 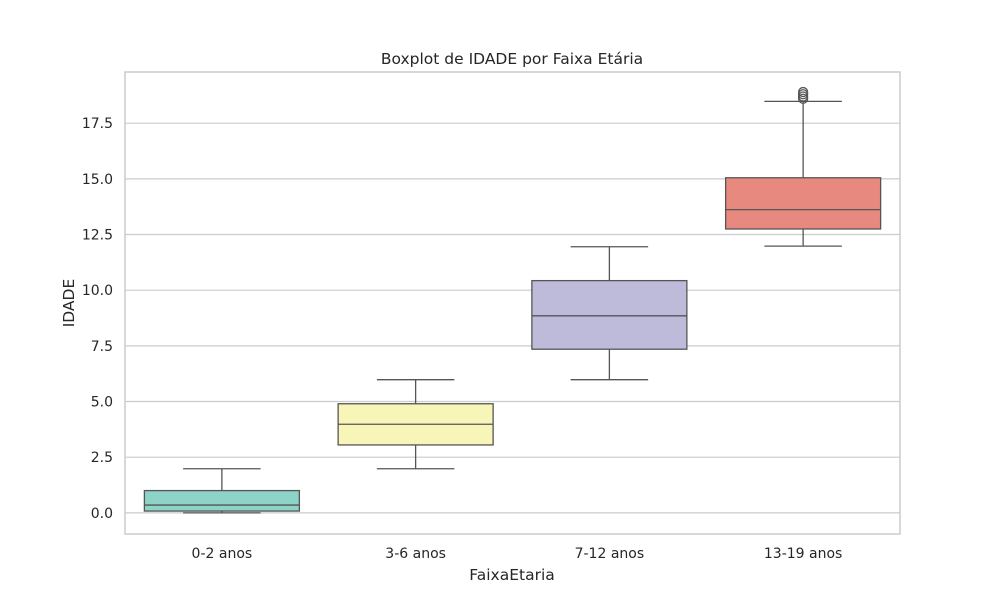 I want to click on y-tick-label: 0.0, so click(x=102, y=514).